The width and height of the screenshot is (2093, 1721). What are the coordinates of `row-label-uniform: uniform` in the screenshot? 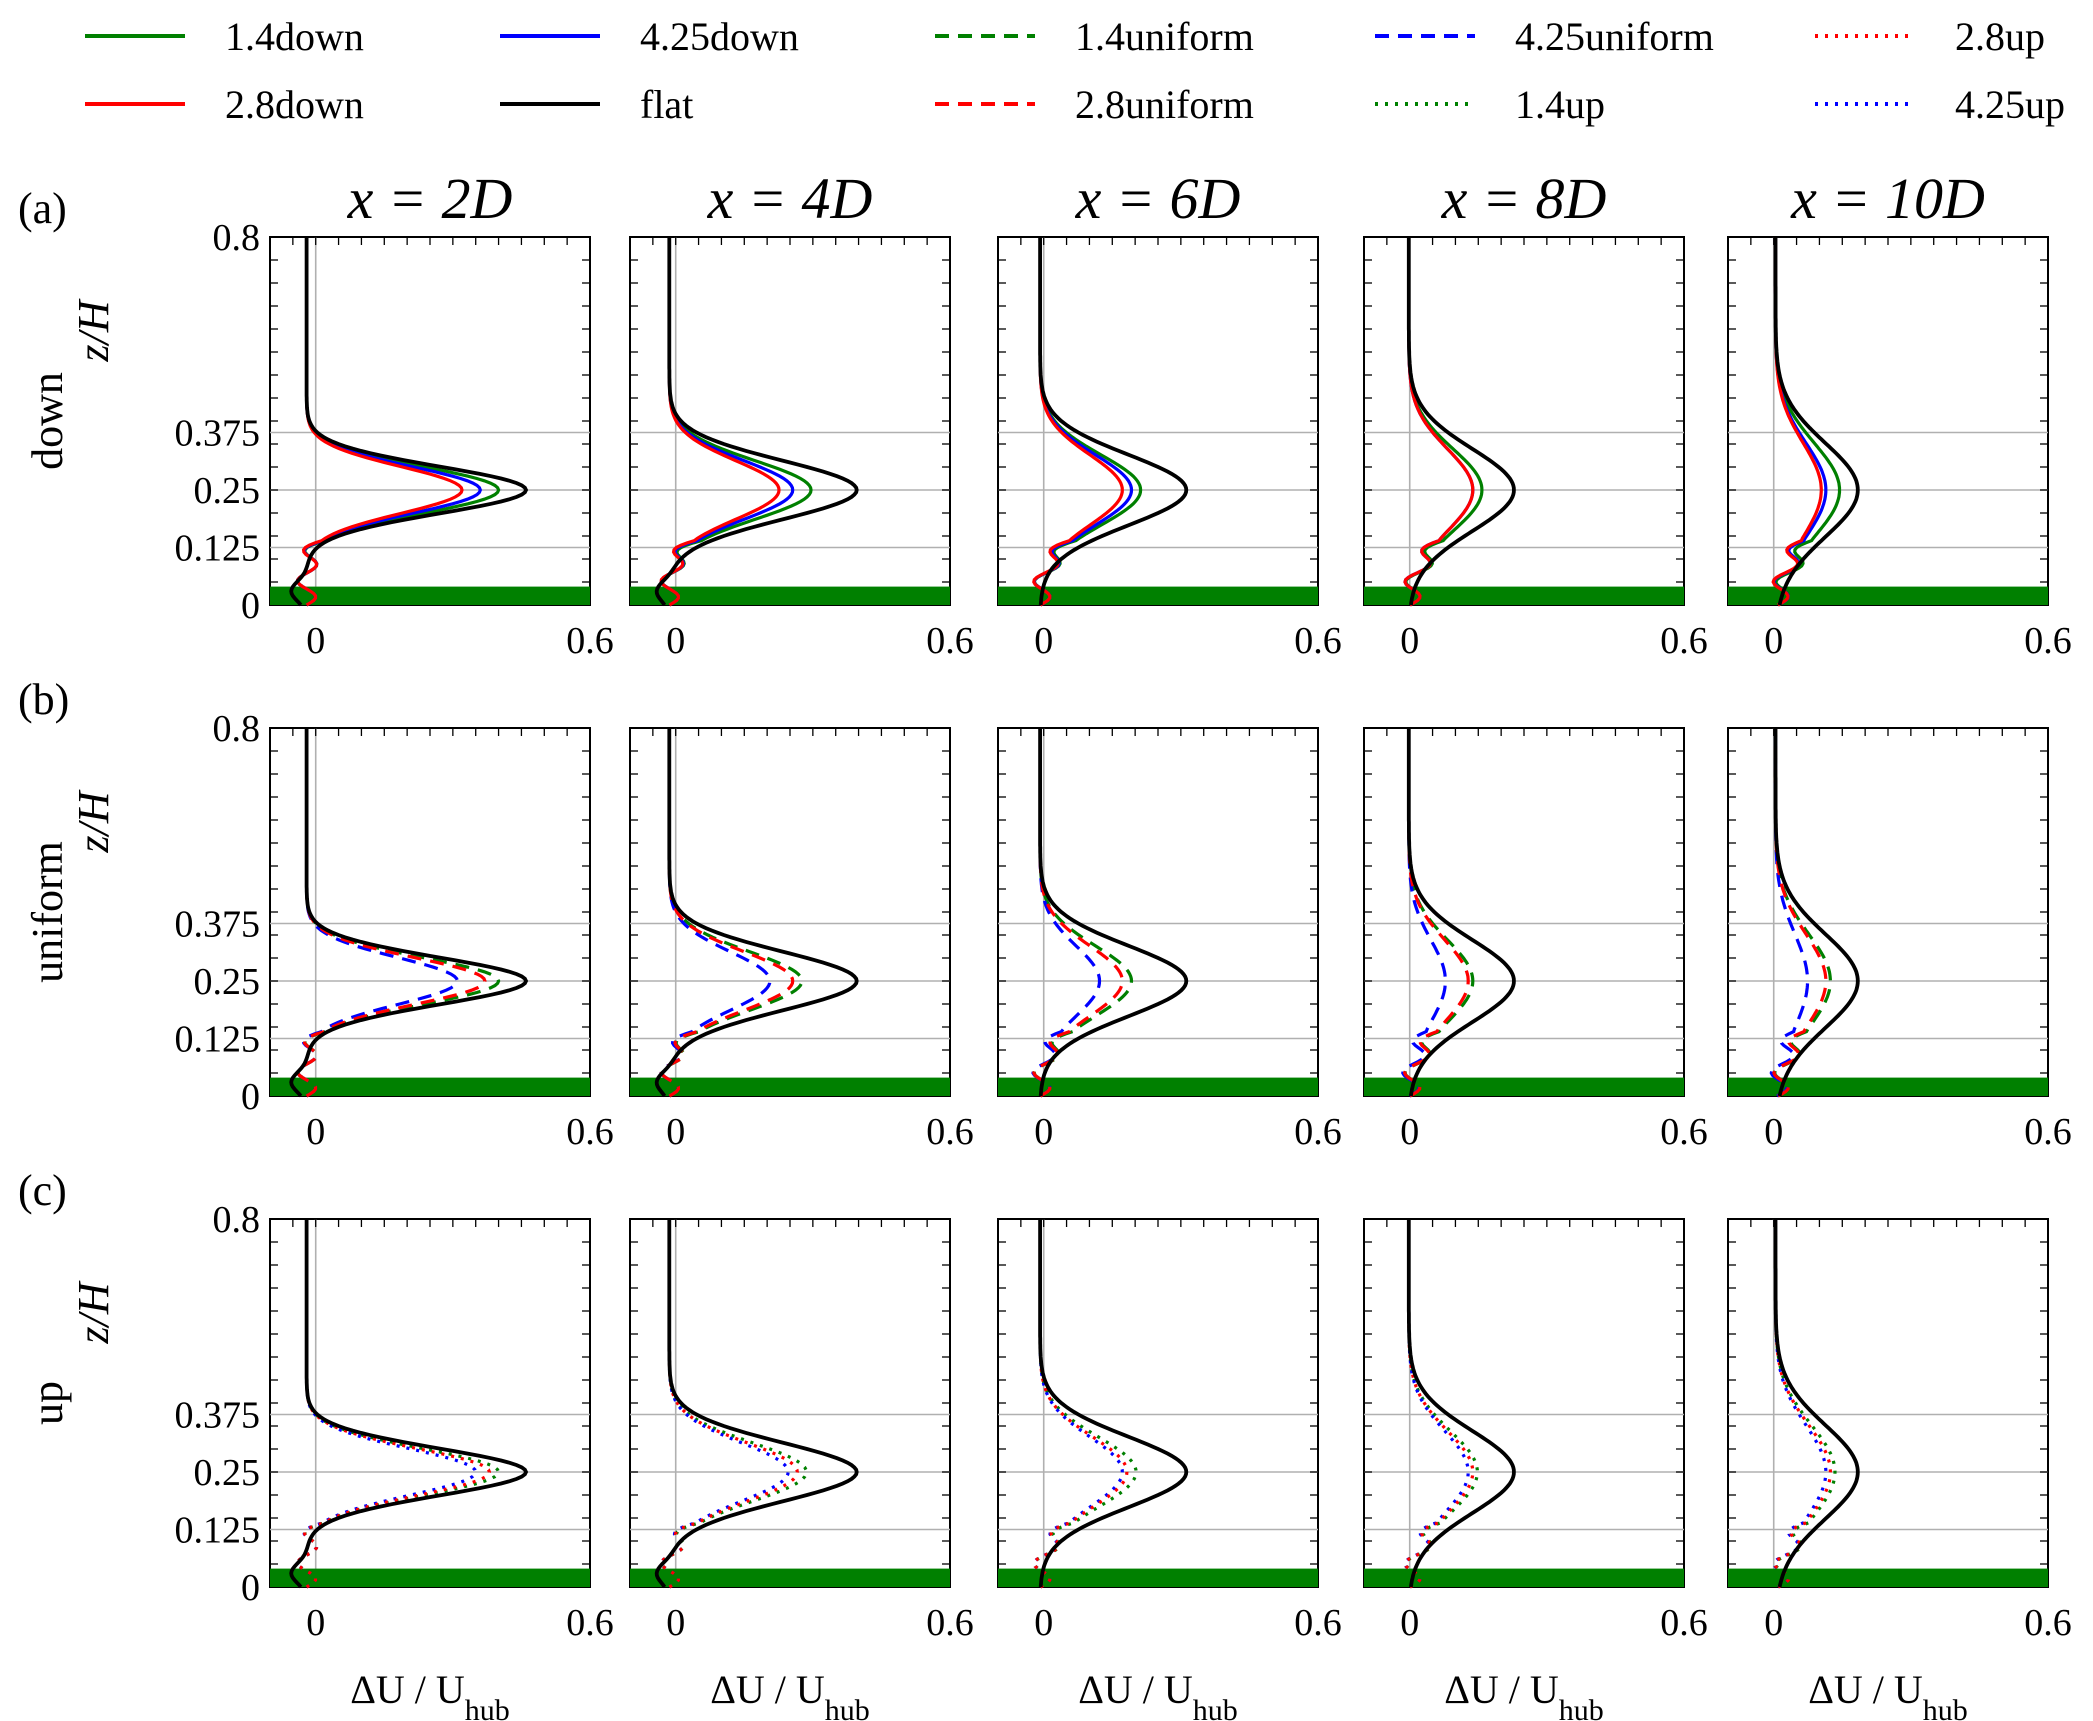 It's located at (47, 912).